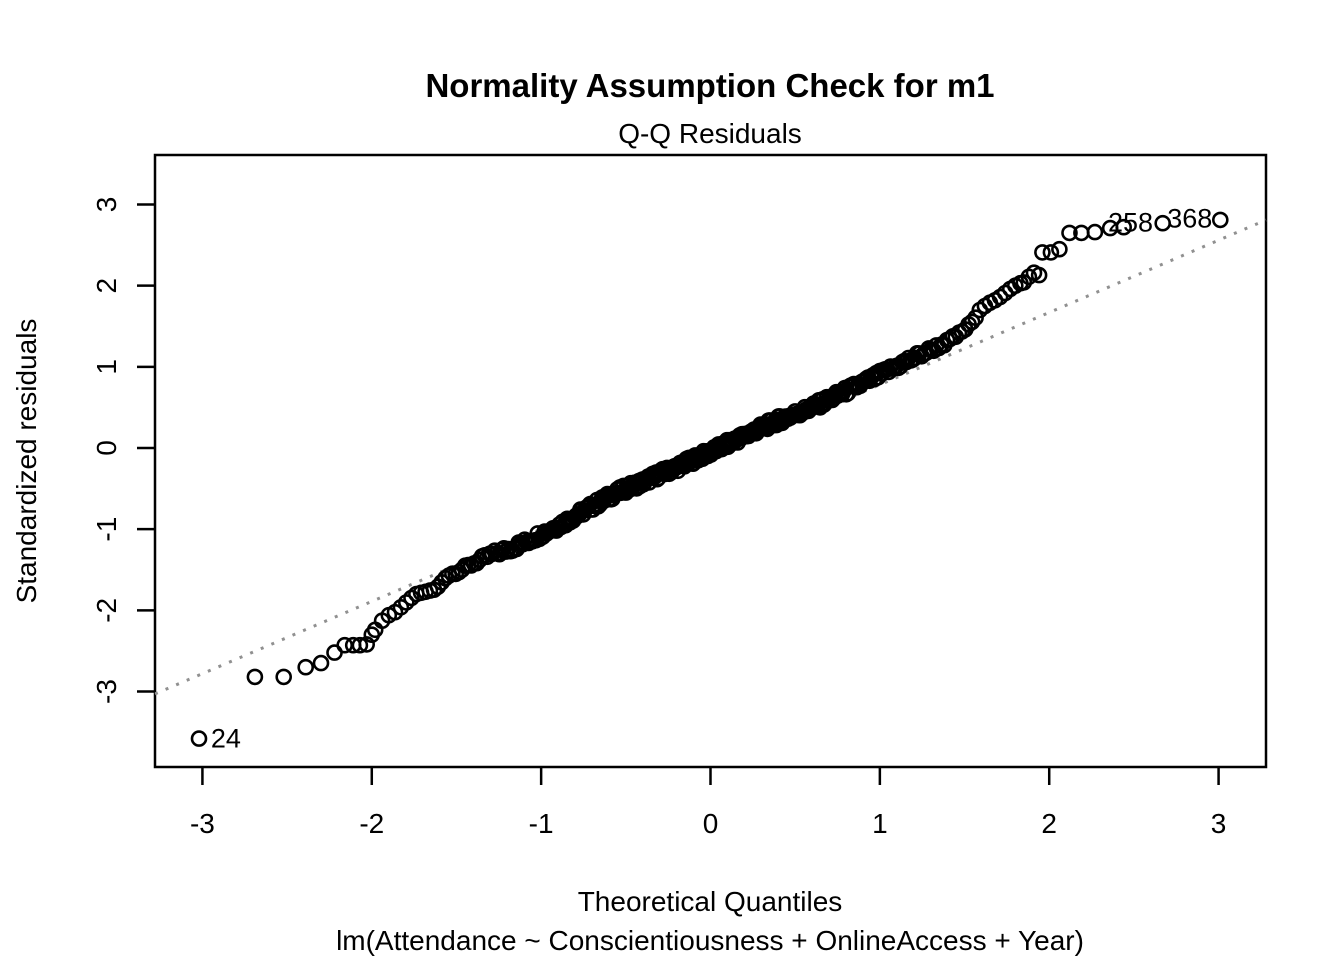 The width and height of the screenshot is (1344, 960). I want to click on y-axis: -3 -2 -1 0 1 2 3, so click(123, 450).